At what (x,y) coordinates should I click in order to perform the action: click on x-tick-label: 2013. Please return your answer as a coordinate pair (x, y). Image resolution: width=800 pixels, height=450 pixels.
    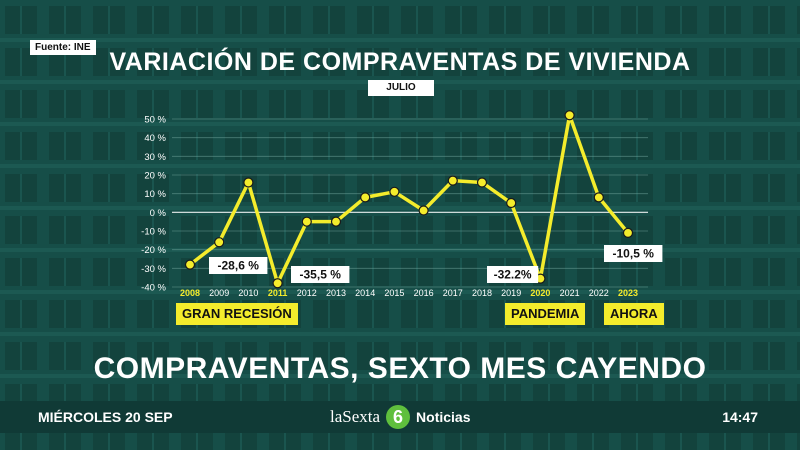
    Looking at the image, I should click on (336, 293).